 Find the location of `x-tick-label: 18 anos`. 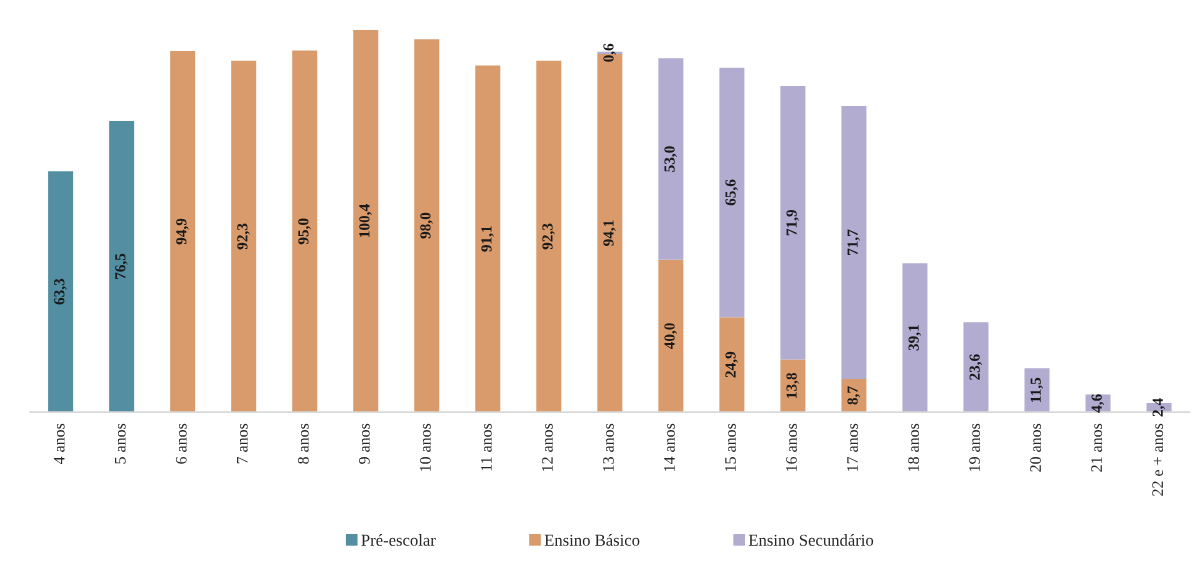

x-tick-label: 18 anos is located at coordinates (913, 447).